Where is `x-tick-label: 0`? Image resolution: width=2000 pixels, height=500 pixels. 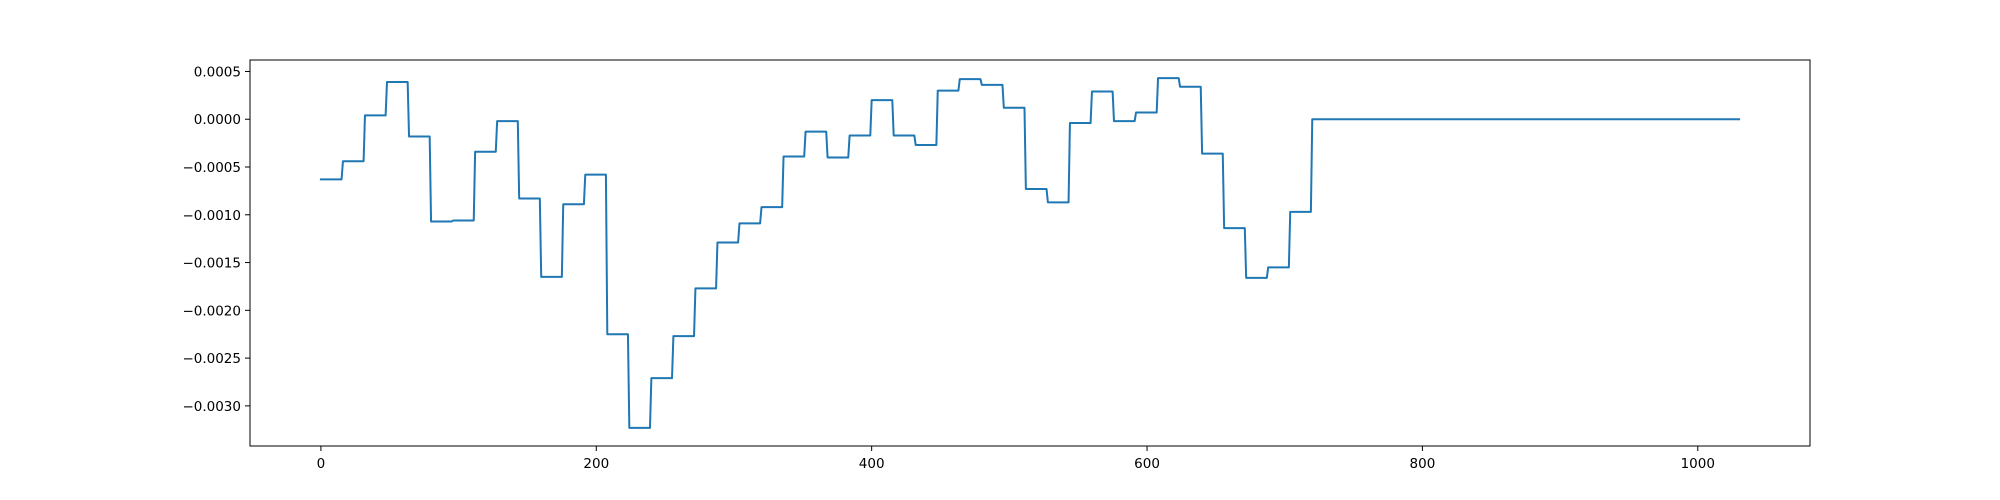 x-tick-label: 0 is located at coordinates (321, 464).